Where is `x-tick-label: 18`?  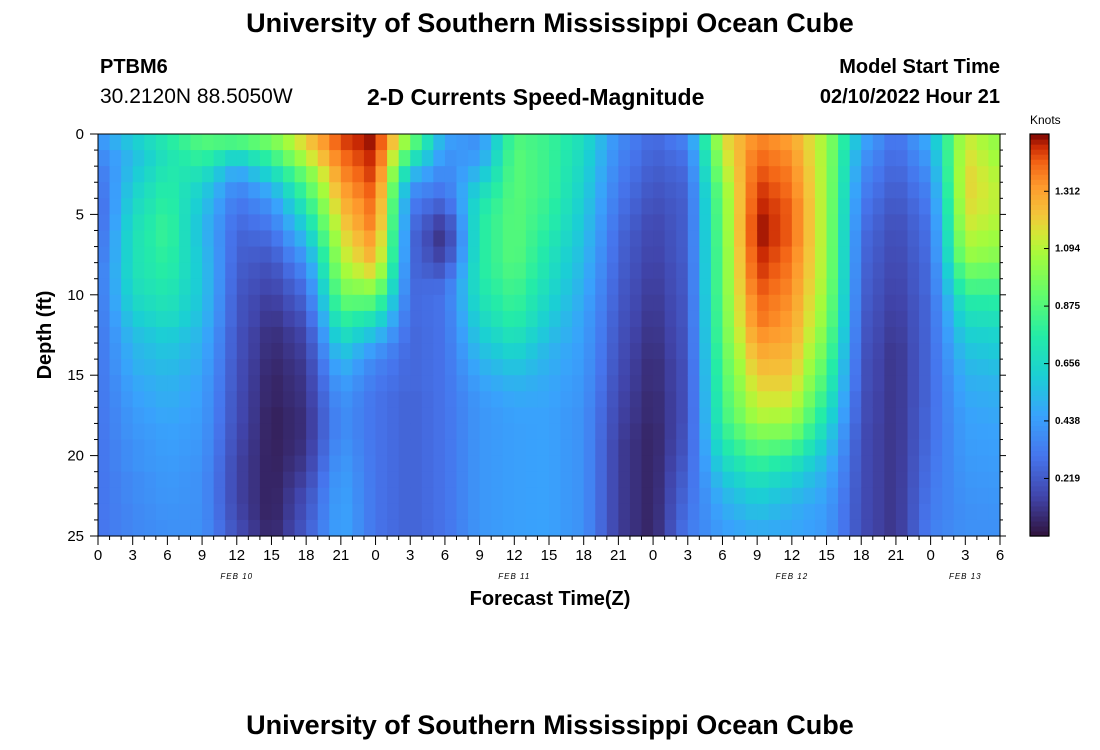
x-tick-label: 18 is located at coordinates (583, 555).